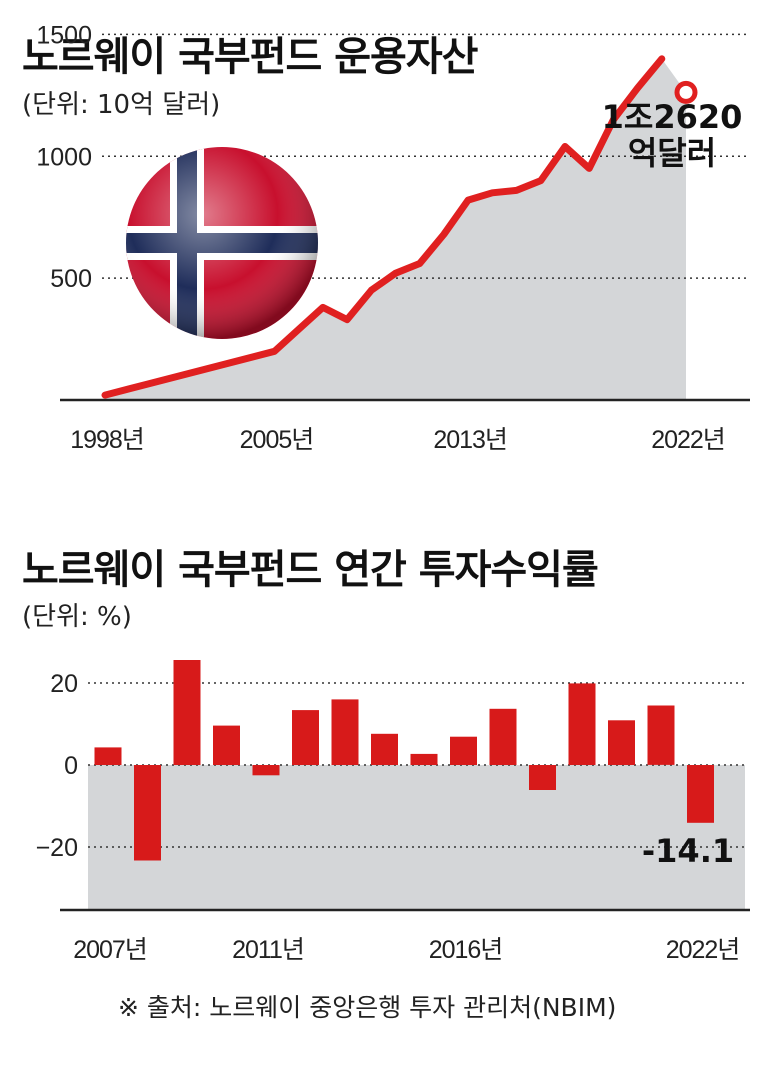  What do you see at coordinates (463, 750) in the screenshot?
I see `return-bar-2016` at bounding box center [463, 750].